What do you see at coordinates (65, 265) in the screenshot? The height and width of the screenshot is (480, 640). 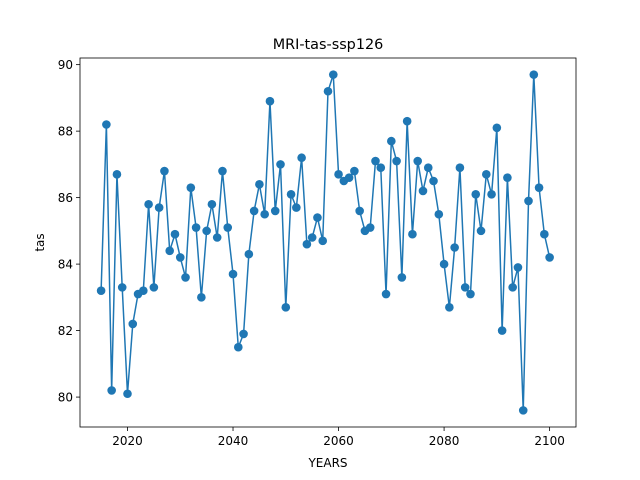 I see `y-tick-label: 84` at bounding box center [65, 265].